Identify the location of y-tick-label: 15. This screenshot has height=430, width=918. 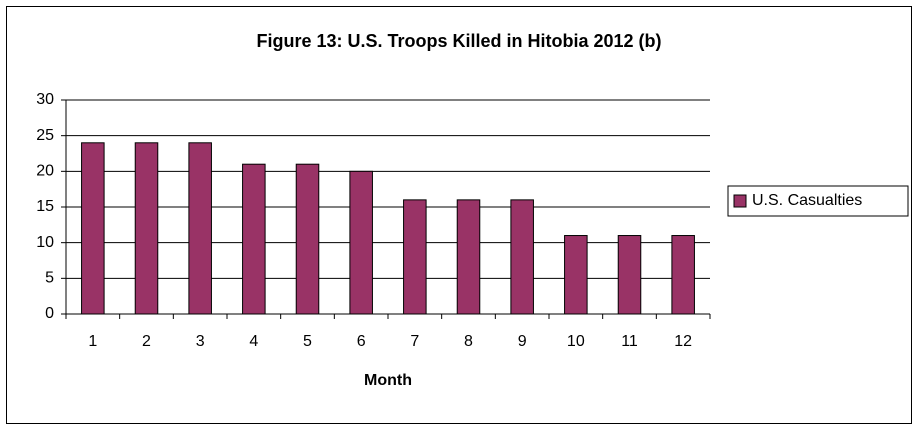
(45, 206).